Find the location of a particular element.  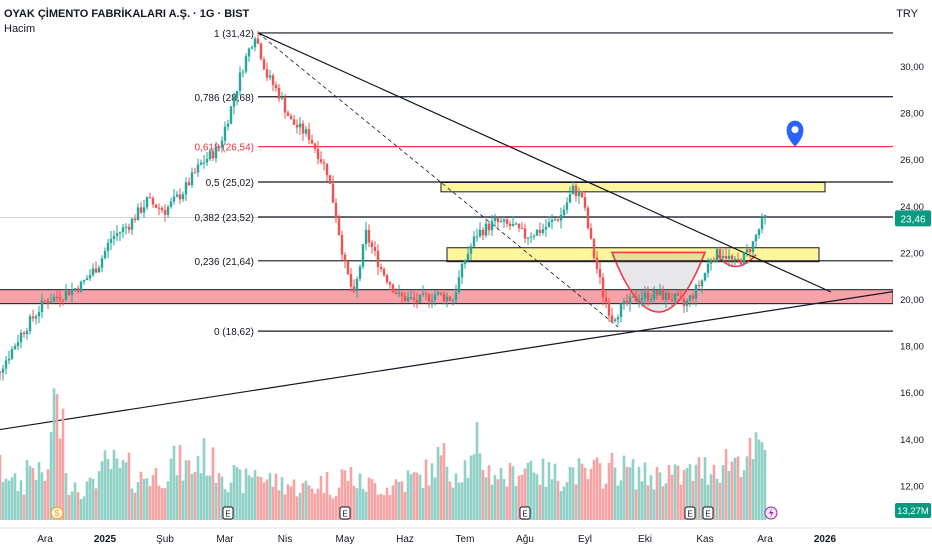

earnings-marker-text: E is located at coordinates (524, 514).